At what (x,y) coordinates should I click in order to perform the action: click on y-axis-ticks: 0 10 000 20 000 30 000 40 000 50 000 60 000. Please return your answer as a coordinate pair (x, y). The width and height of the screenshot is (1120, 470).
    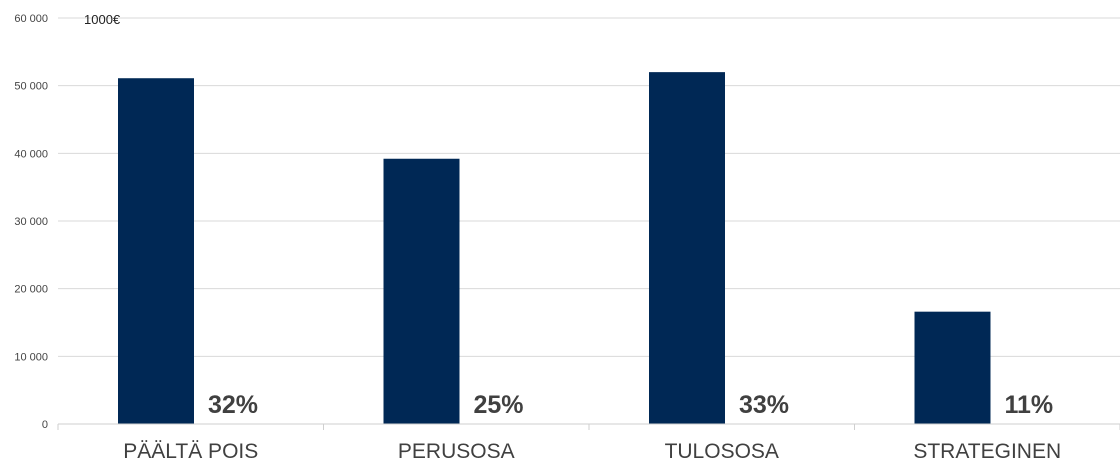
    Looking at the image, I should click on (31, 222).